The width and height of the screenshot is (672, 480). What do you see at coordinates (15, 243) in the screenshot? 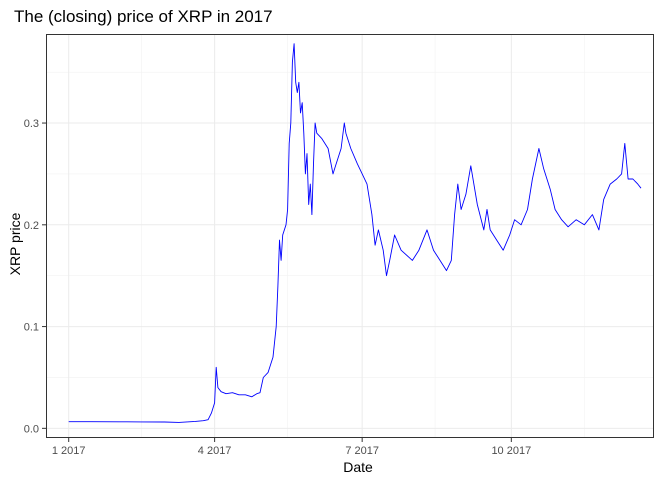
I see `y-axis-title: XRP price` at bounding box center [15, 243].